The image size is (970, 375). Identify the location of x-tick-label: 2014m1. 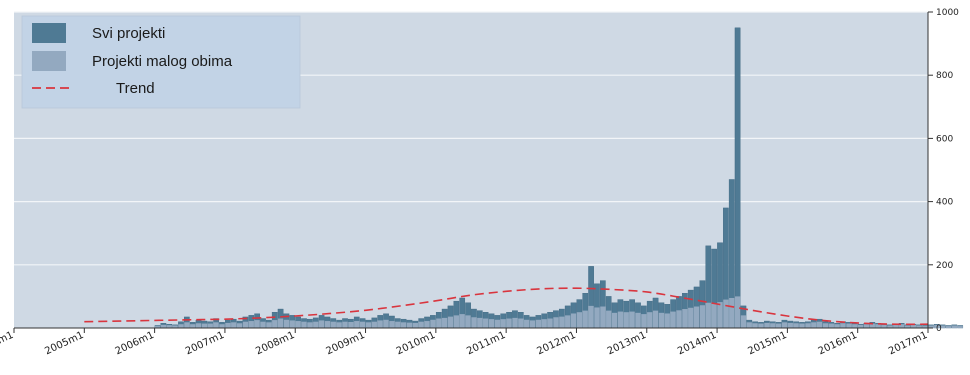
(697, 344).